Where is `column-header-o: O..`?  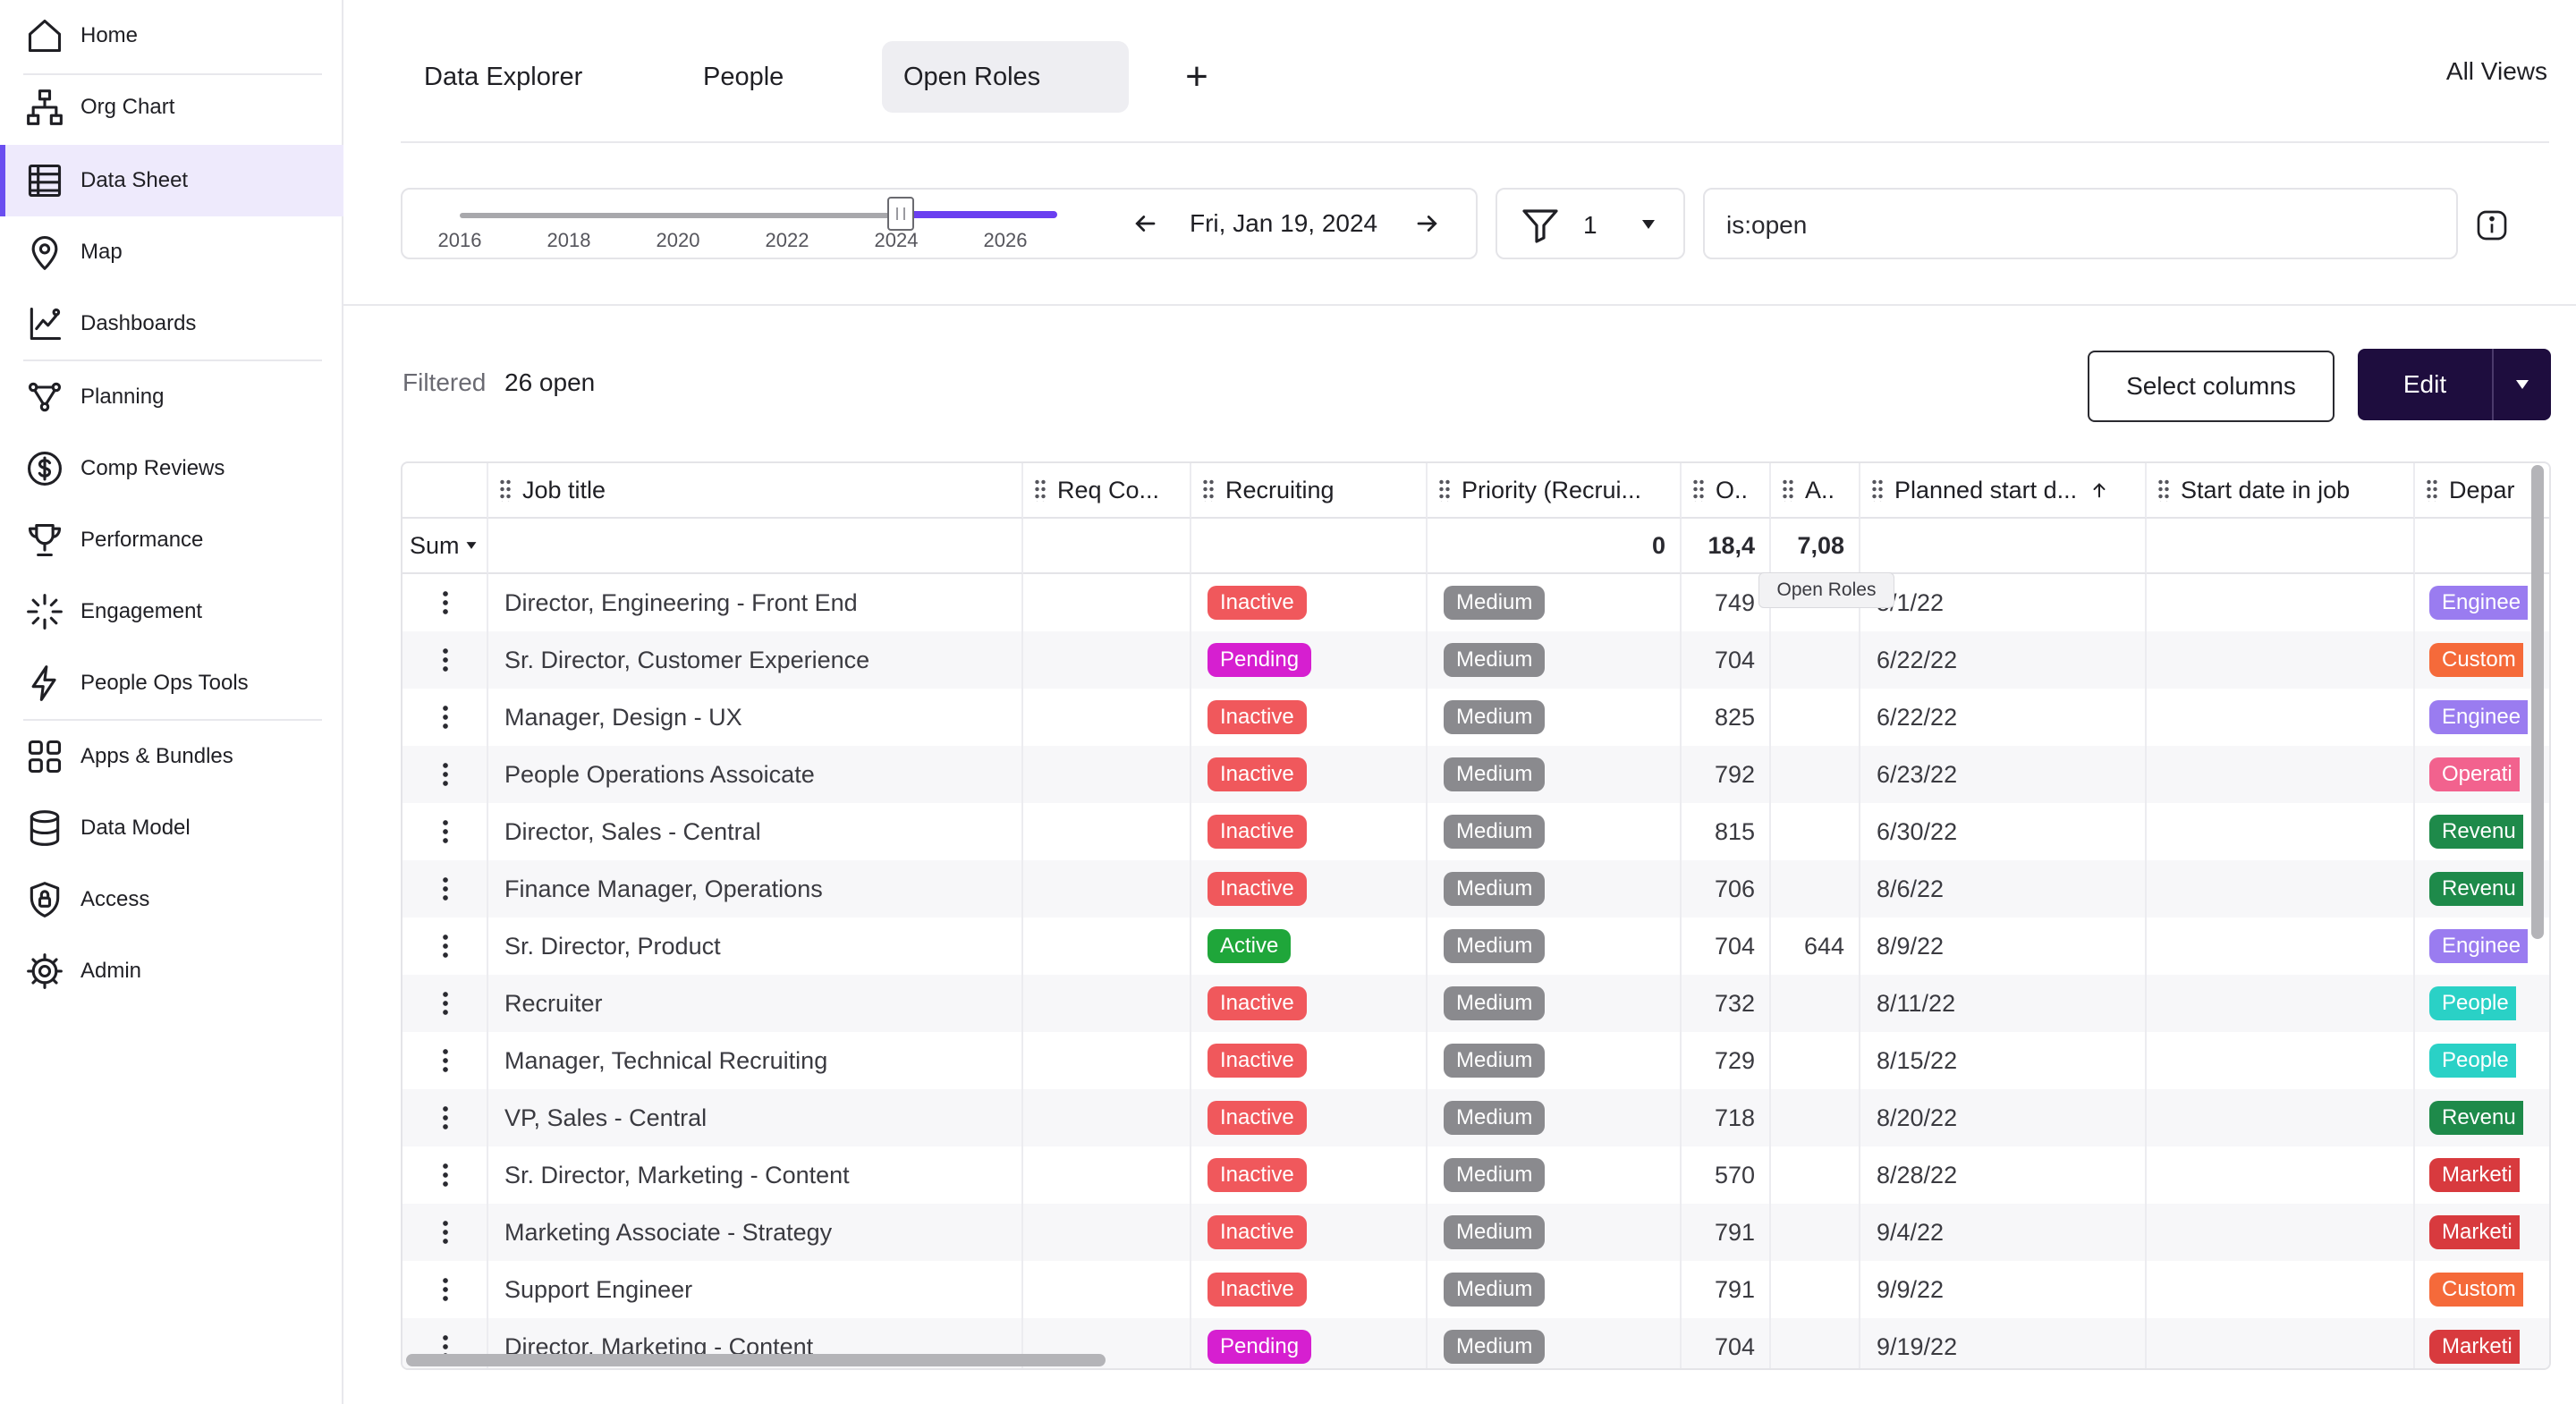 column-header-o: O.. is located at coordinates (1726, 491).